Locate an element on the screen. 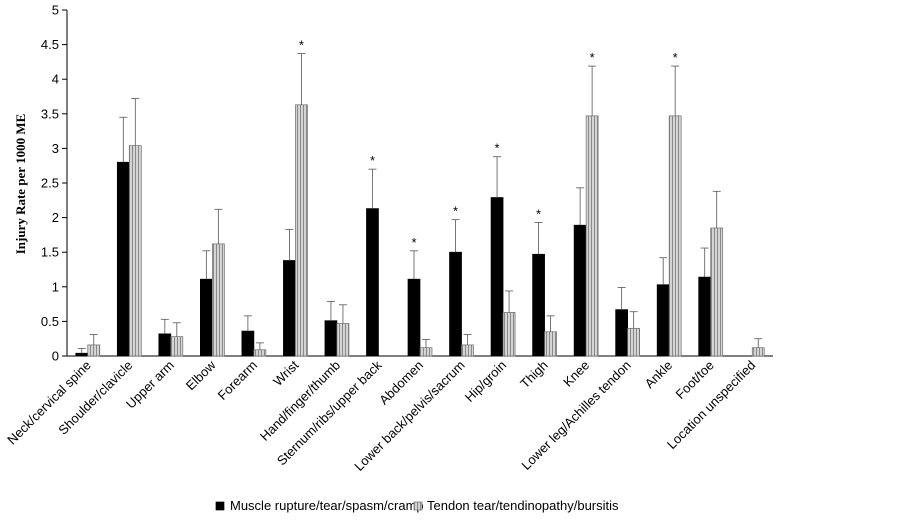 The height and width of the screenshot is (525, 904). y-tick-label: 3.5 is located at coordinates (50, 113).